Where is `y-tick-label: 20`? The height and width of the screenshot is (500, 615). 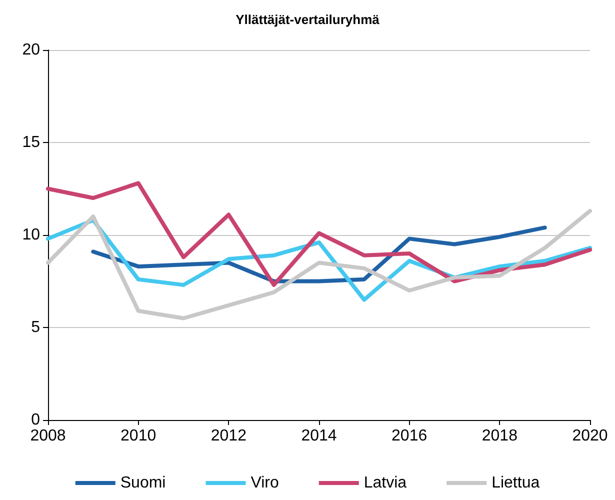
y-tick-label: 20 is located at coordinates (31, 50).